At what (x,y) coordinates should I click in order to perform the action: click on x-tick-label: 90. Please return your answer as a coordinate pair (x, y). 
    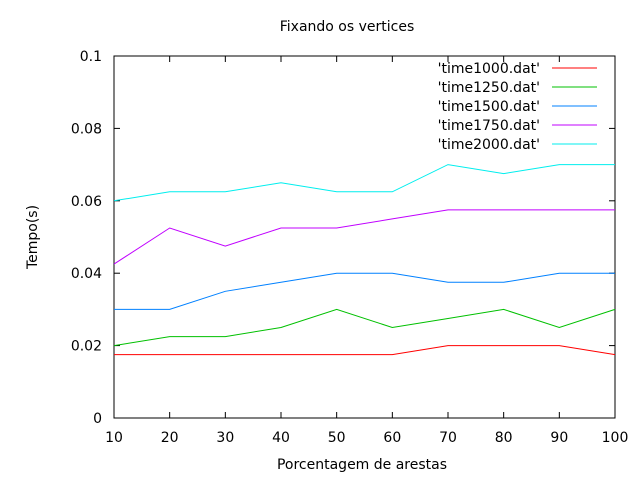
    Looking at the image, I should click on (559, 438).